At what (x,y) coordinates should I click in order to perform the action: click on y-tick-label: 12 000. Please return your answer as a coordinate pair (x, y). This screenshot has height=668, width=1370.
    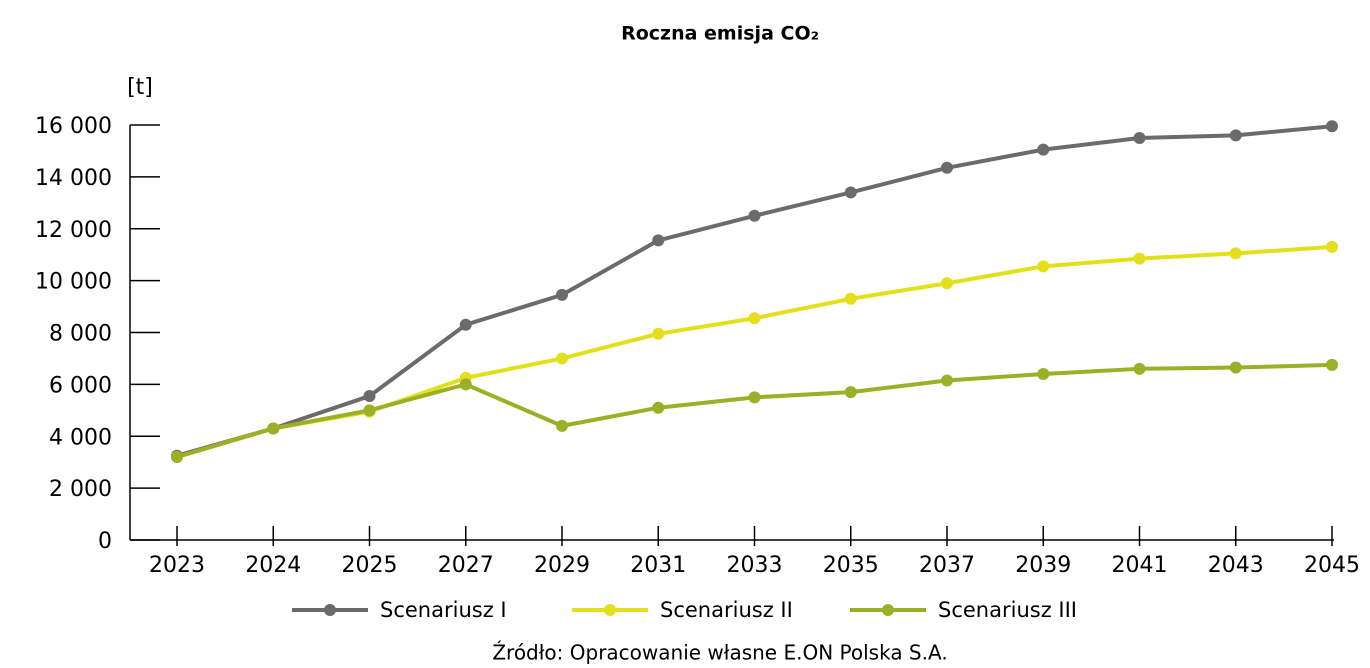
    Looking at the image, I should click on (73, 230).